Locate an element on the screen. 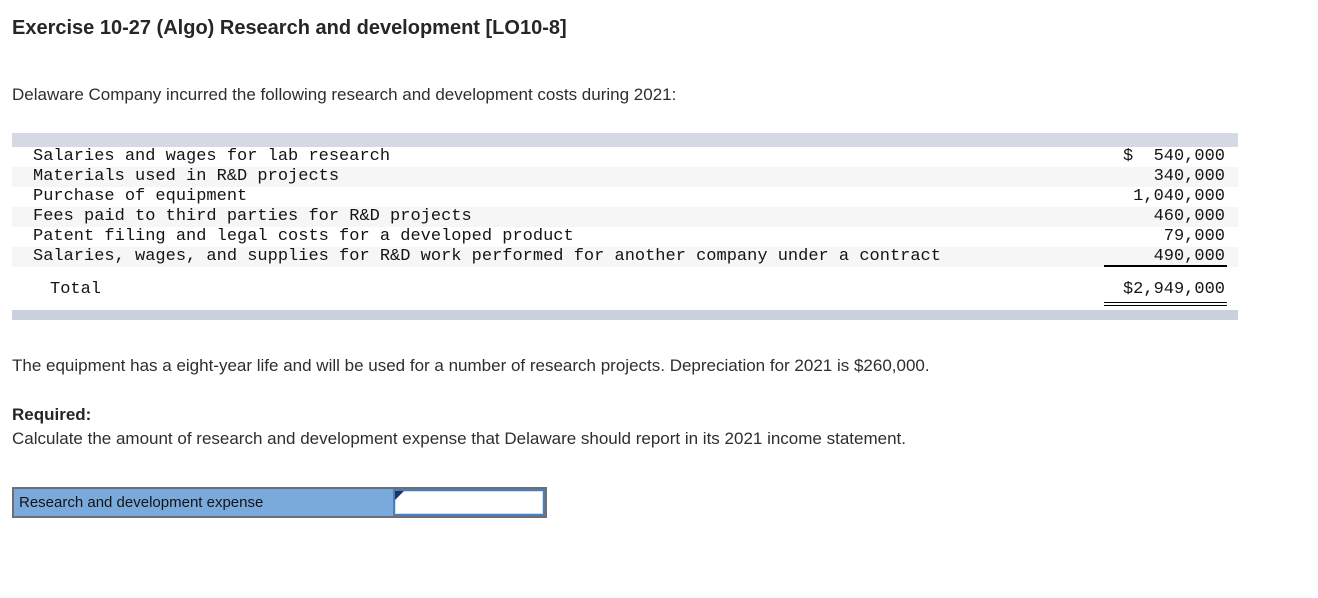 This screenshot has width=1318, height=598. total-row: Total $2,949,000 is located at coordinates (625, 286).